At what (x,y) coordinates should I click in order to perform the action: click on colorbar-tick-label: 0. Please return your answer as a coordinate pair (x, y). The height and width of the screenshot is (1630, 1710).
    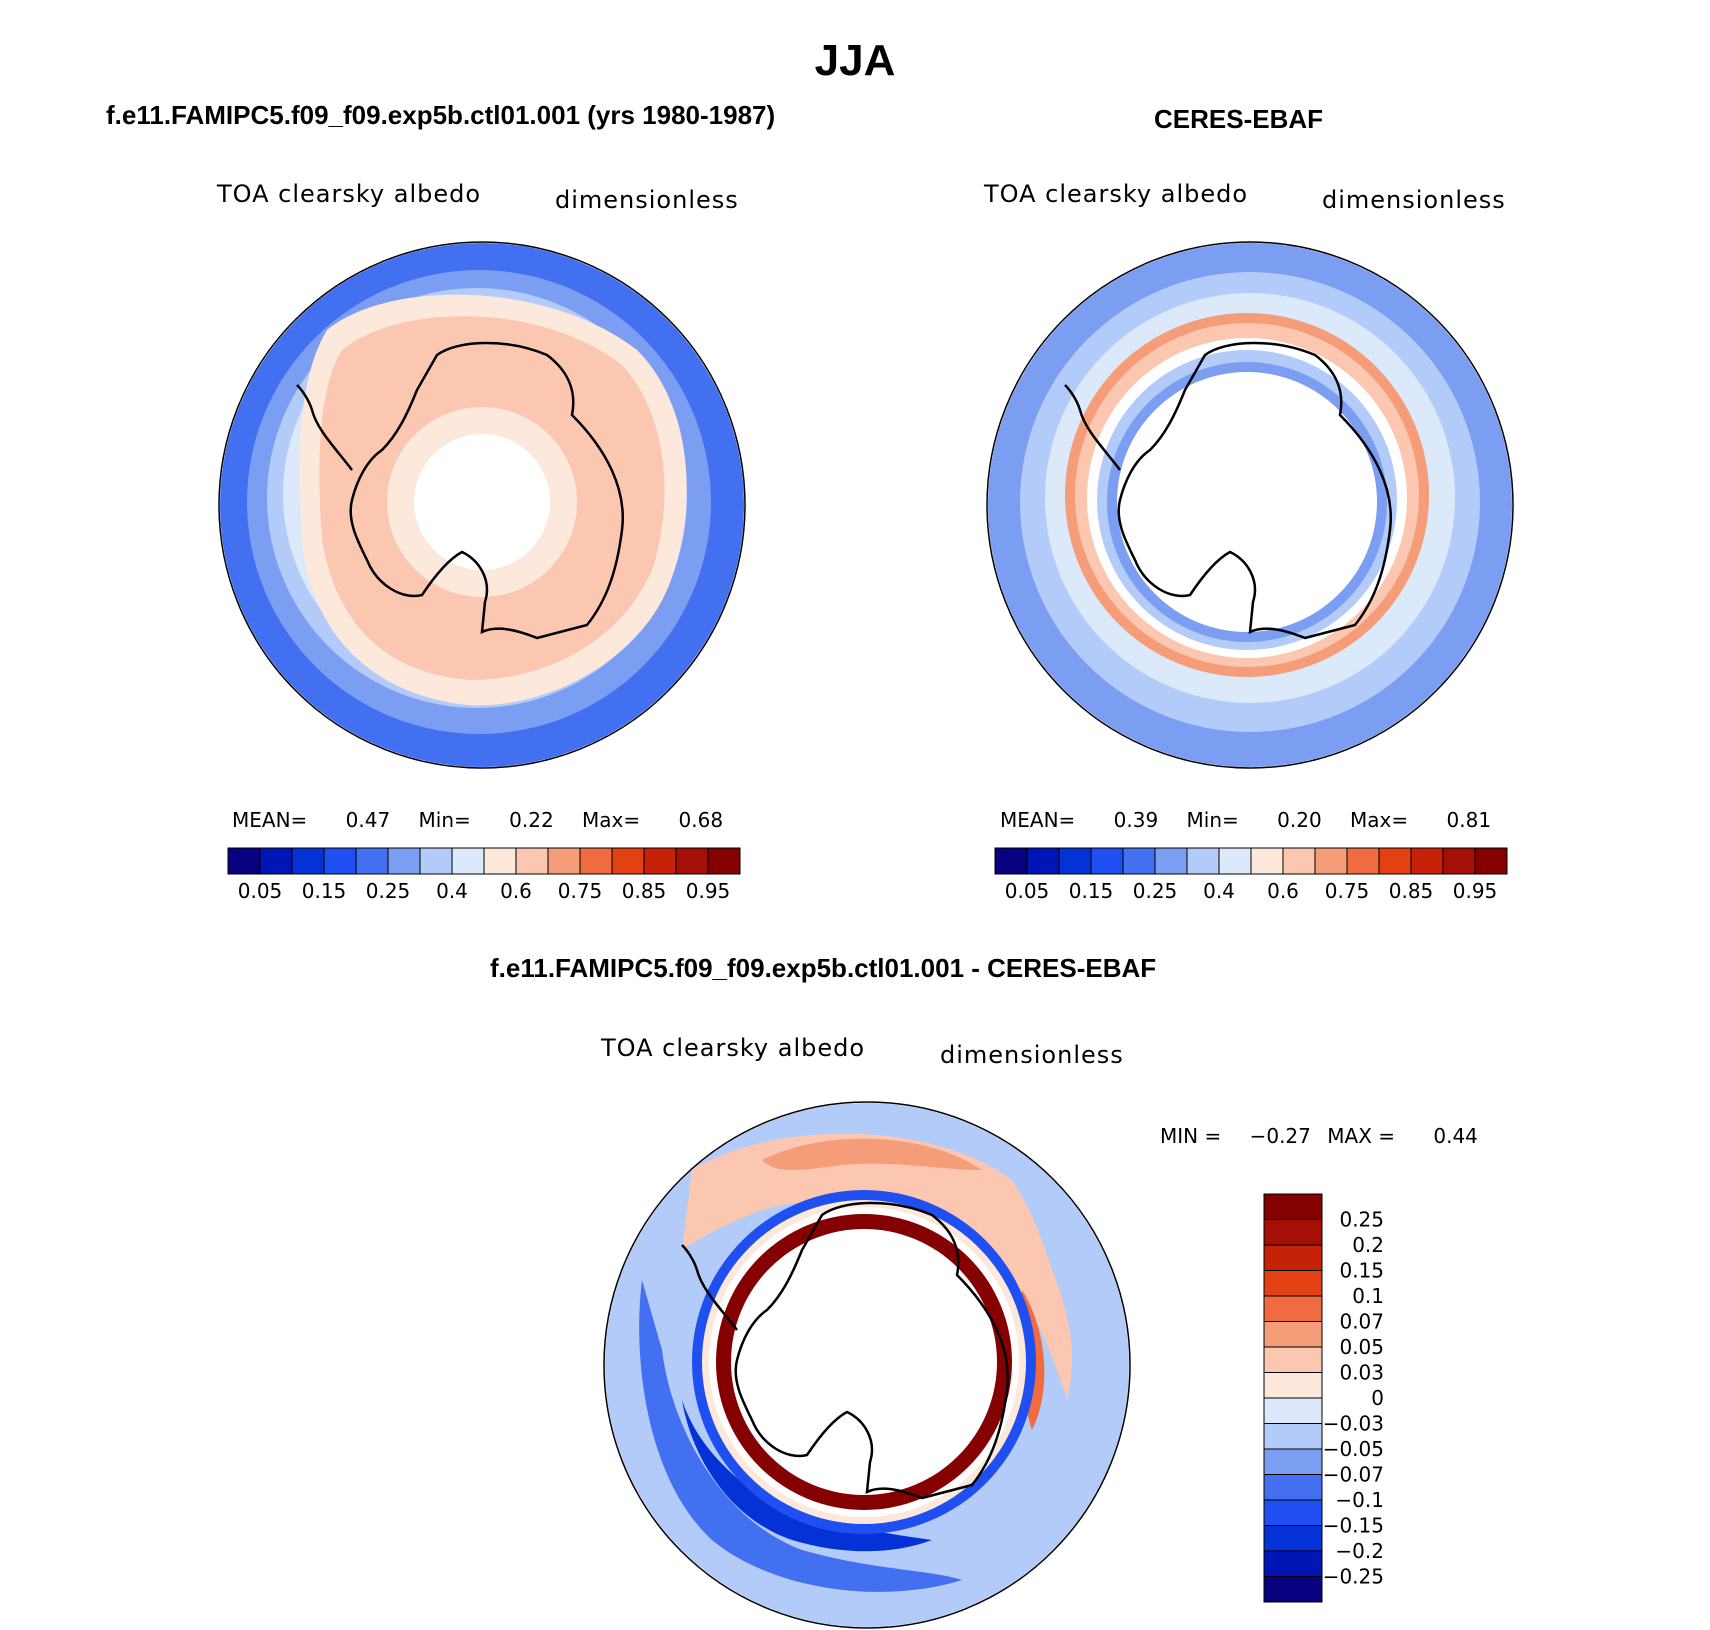
    Looking at the image, I should click on (1377, 1398).